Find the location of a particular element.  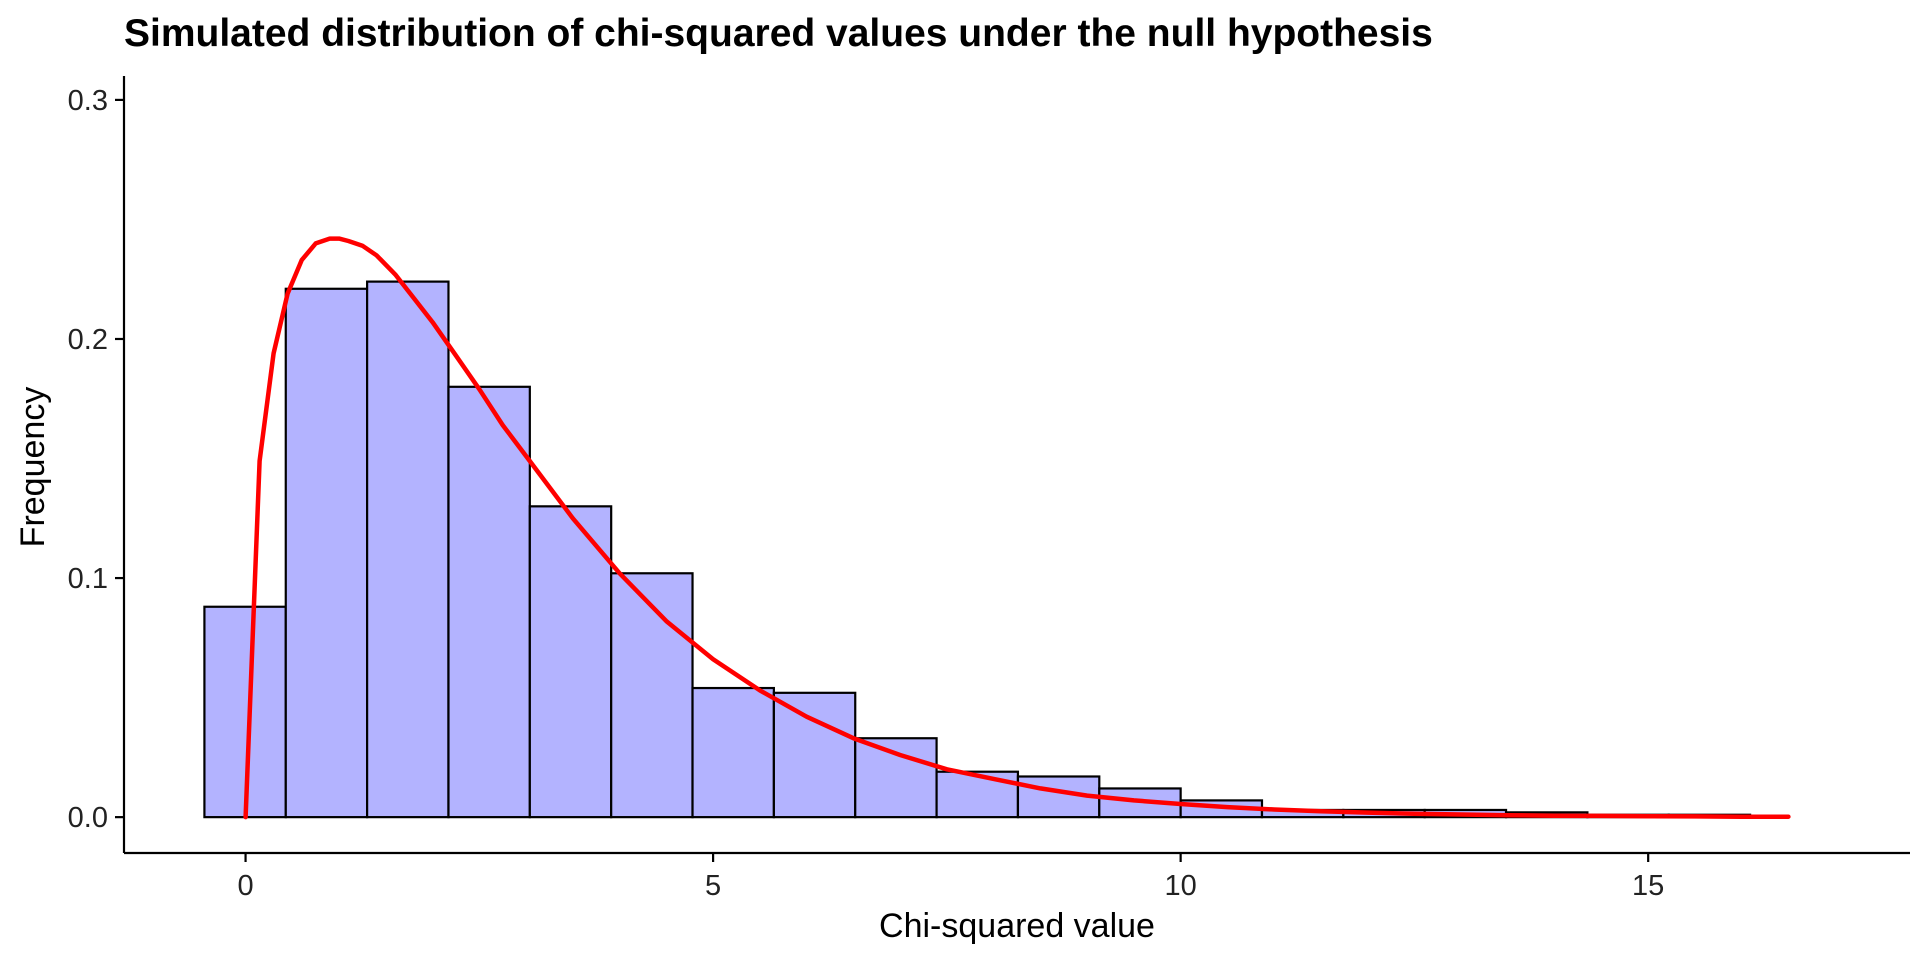

y-tick-label: 0.2 is located at coordinates (88, 340).